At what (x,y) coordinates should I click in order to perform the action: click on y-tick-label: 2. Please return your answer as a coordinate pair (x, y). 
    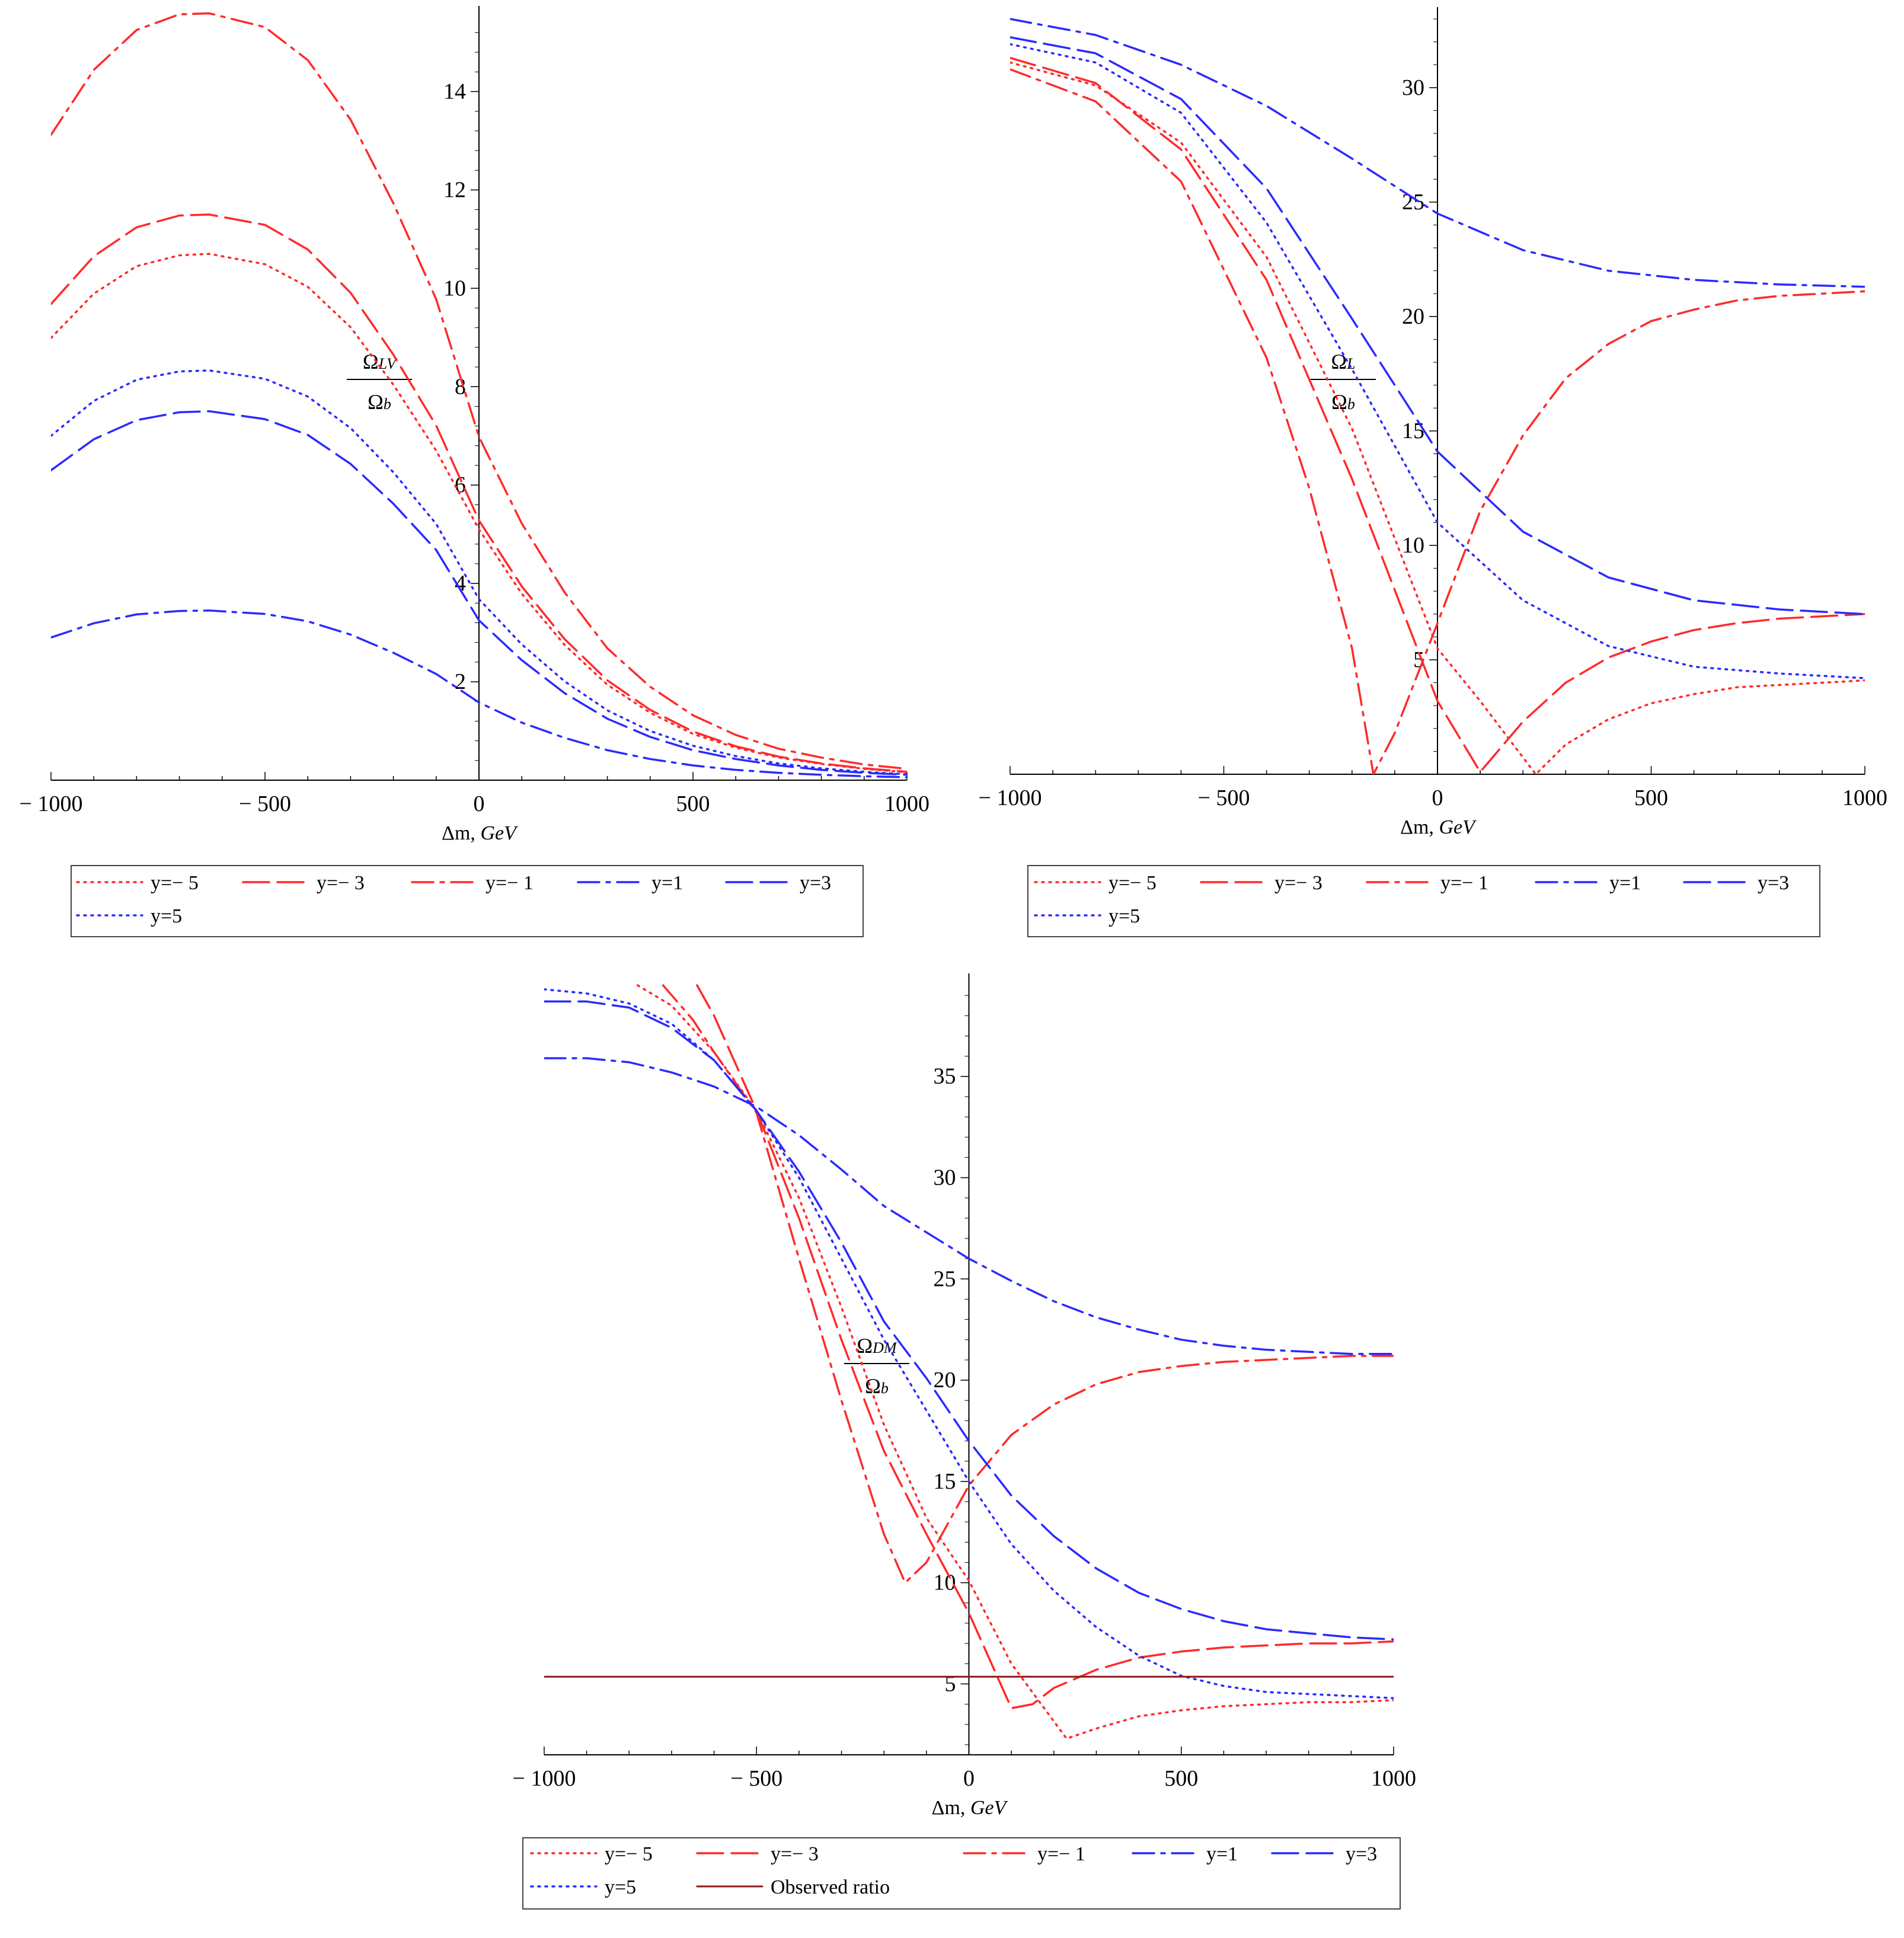
    Looking at the image, I should click on (460, 682).